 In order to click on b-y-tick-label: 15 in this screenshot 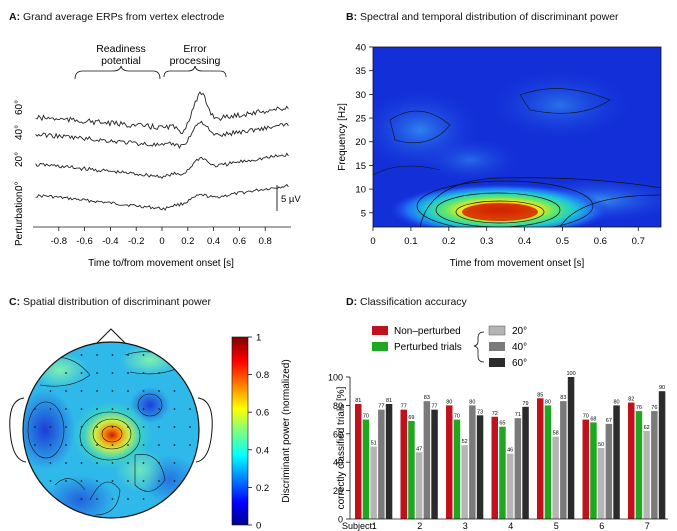, I will do `click(360, 166)`.